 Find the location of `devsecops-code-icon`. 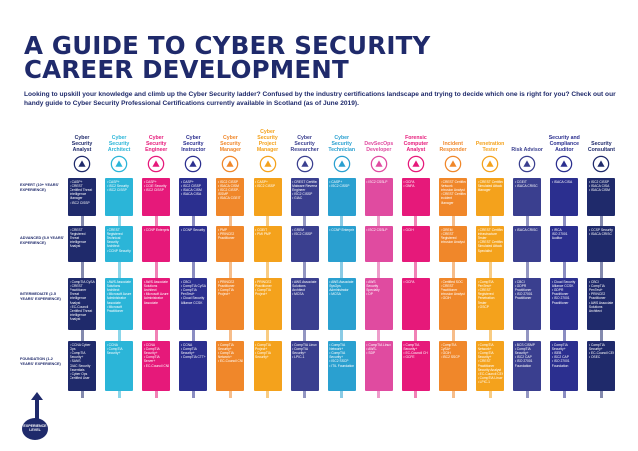

devsecops-code-icon is located at coordinates (379, 164).